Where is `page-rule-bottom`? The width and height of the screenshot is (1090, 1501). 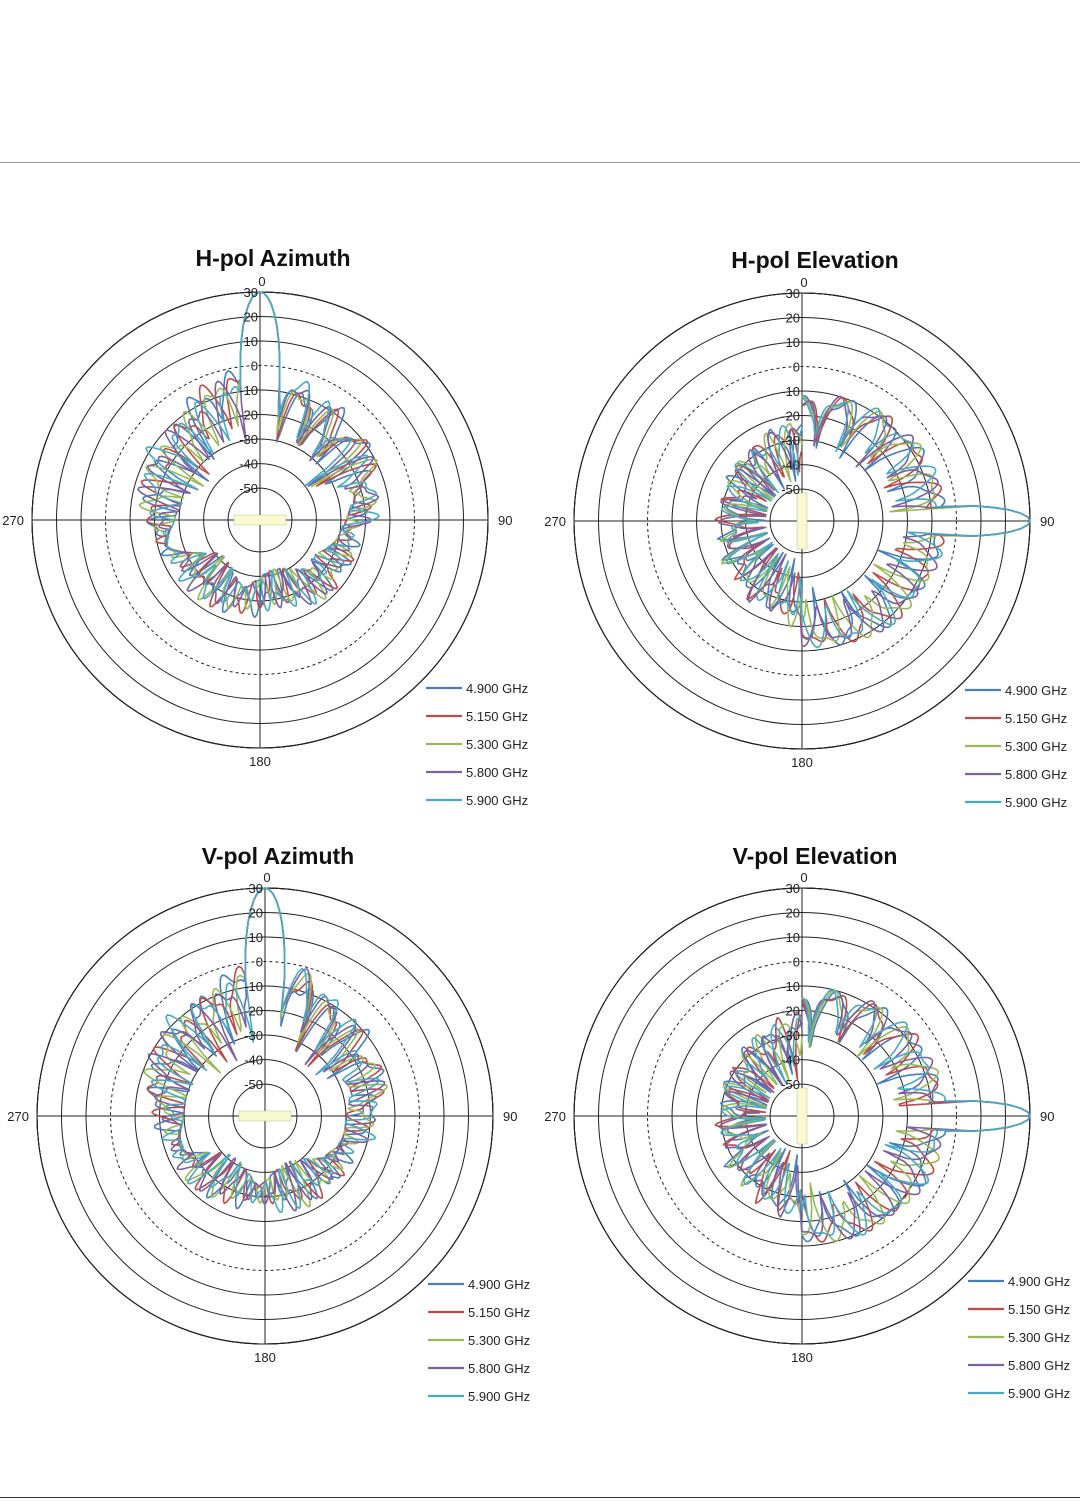
page-rule-bottom is located at coordinates (540, 1497).